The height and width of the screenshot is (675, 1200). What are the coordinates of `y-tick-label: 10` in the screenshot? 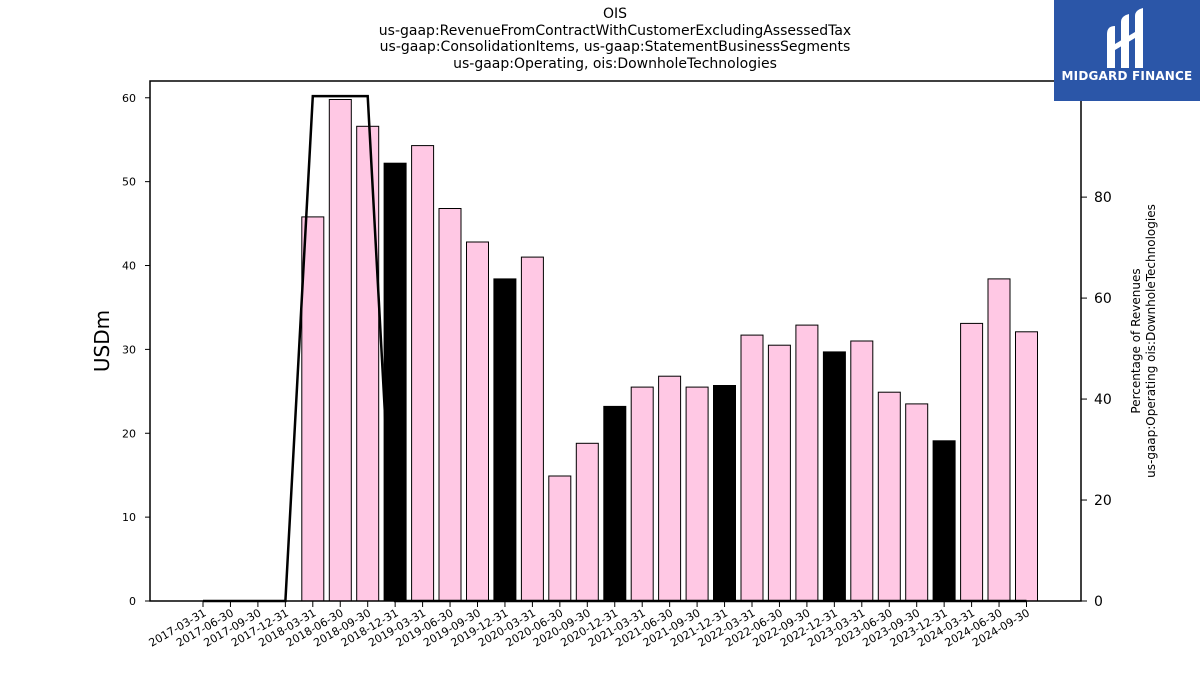 It's located at (129, 517).